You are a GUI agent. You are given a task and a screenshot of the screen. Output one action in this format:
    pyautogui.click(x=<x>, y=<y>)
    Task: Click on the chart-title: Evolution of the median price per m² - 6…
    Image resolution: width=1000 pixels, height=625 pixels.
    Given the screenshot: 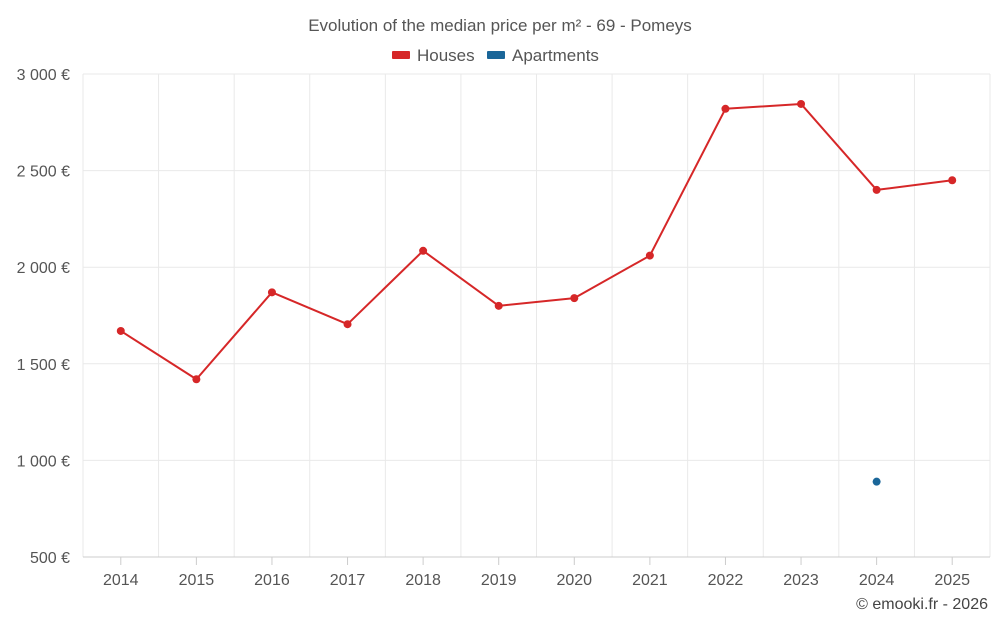 What is the action you would take?
    pyautogui.click(x=500, y=25)
    